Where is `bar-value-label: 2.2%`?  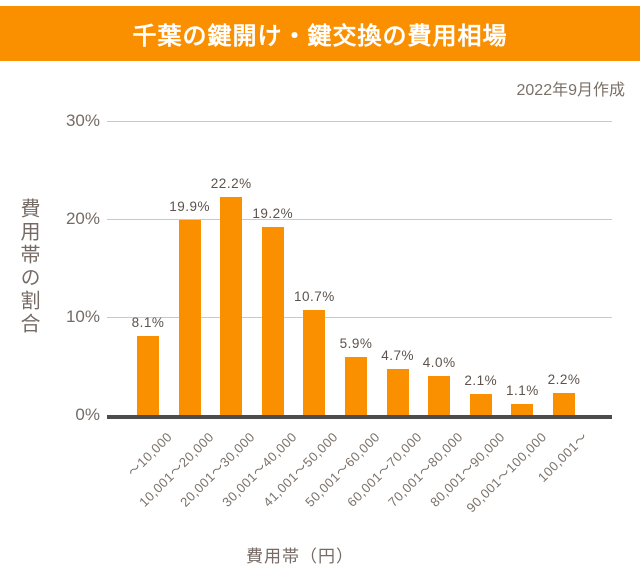 bar-value-label: 2.2% is located at coordinates (564, 380).